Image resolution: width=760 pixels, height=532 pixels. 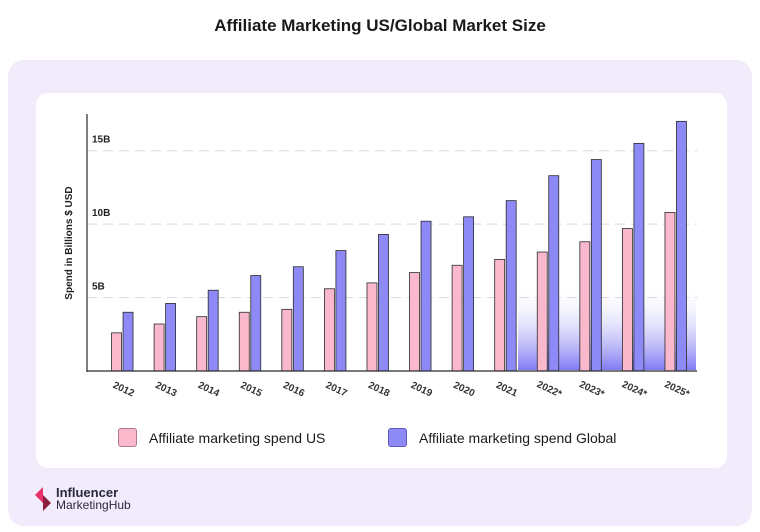 What do you see at coordinates (93, 505) in the screenshot?
I see `logo-line-2: MarketingHub` at bounding box center [93, 505].